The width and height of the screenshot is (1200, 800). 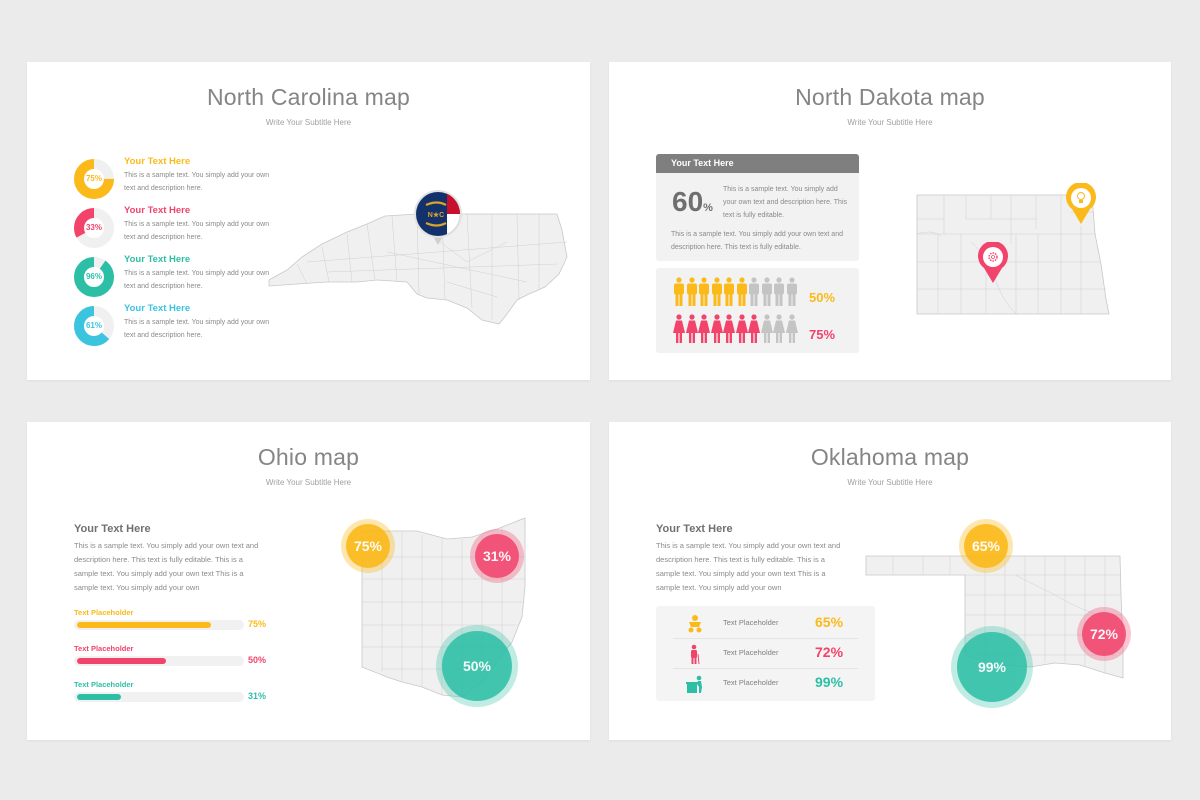 What do you see at coordinates (757, 163) in the screenshot?
I see `card-heading: Your Text Here` at bounding box center [757, 163].